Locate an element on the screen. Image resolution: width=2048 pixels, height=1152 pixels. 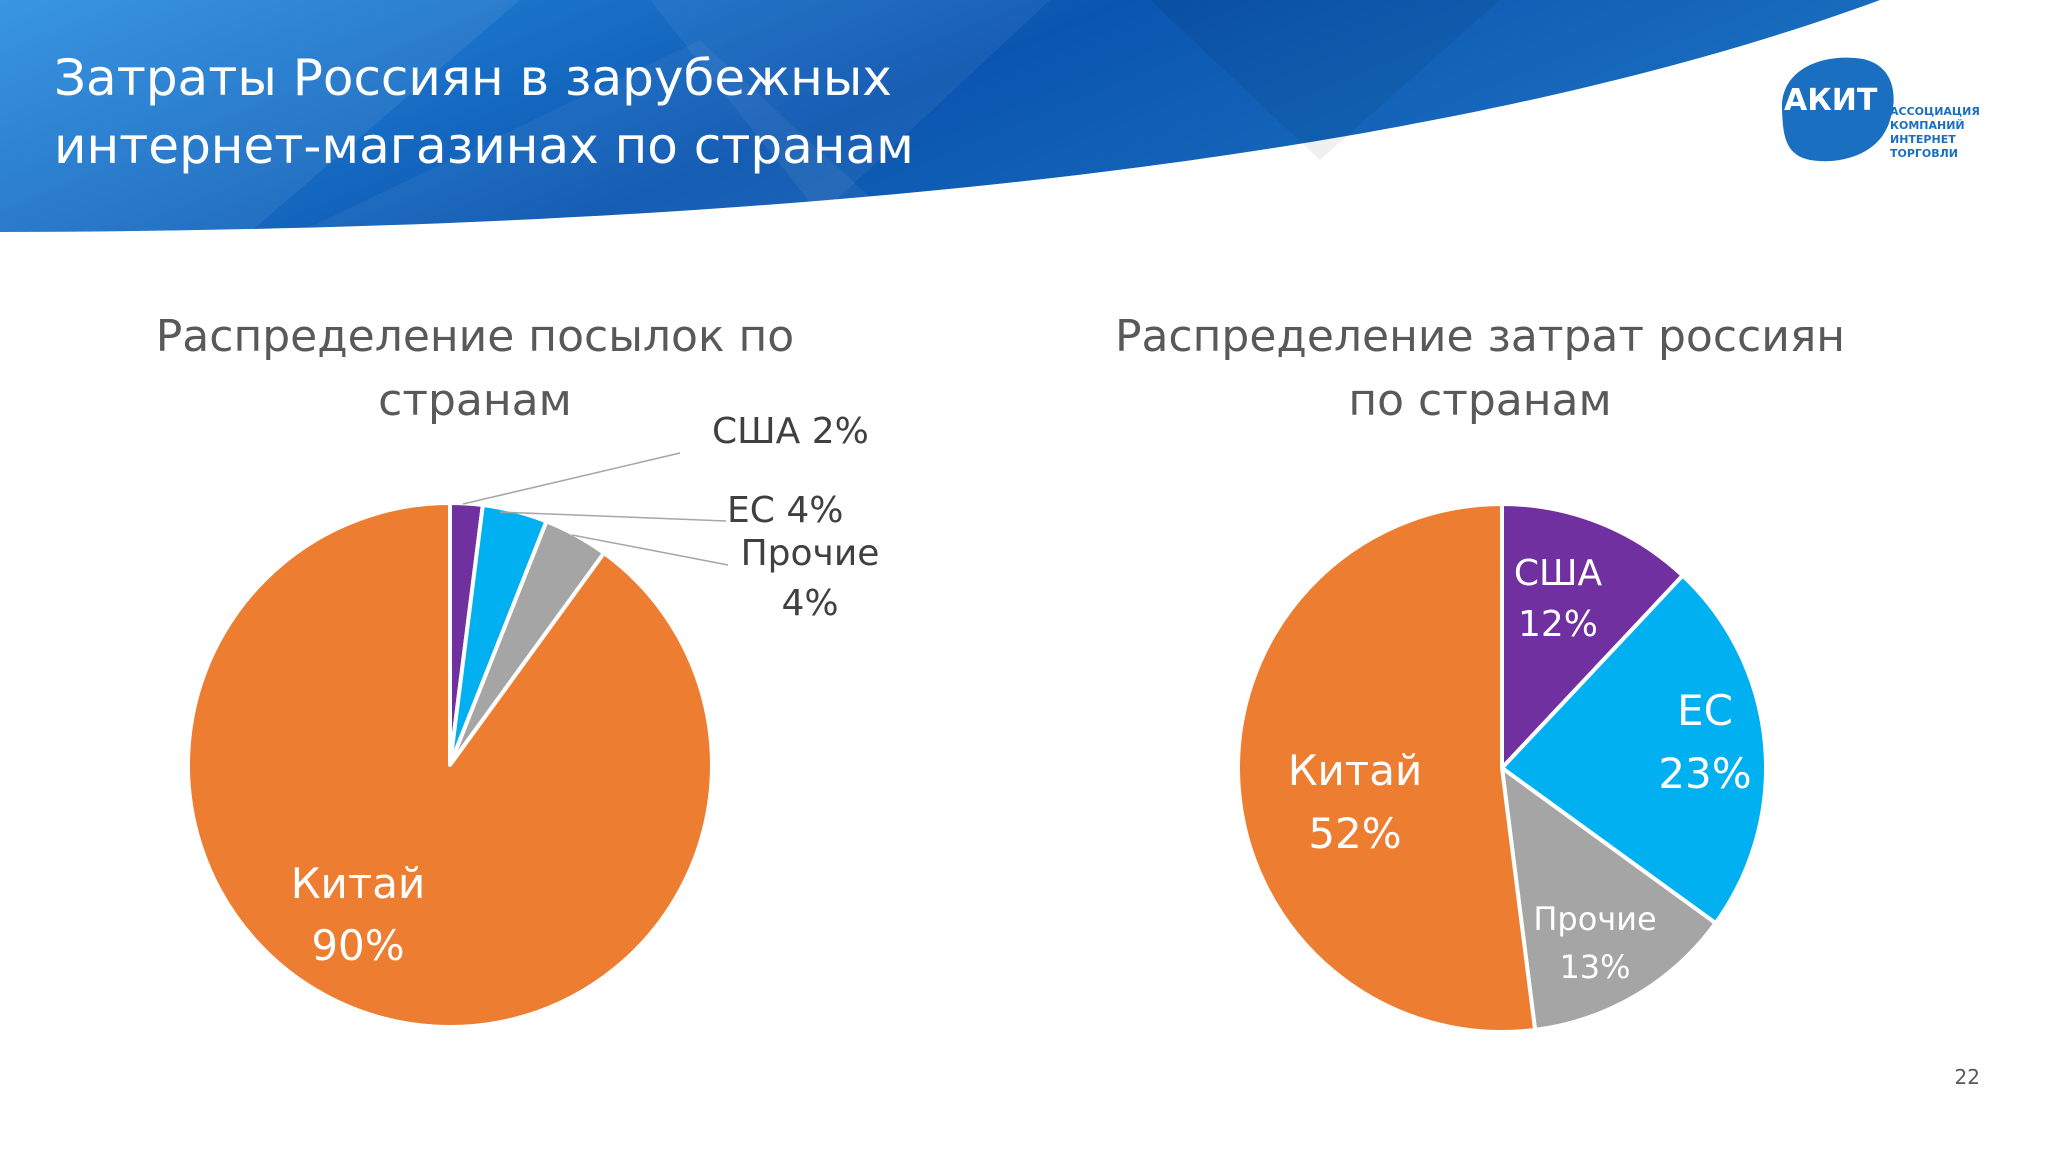
slice-label-usa-value: 12% is located at coordinates (1558, 624).